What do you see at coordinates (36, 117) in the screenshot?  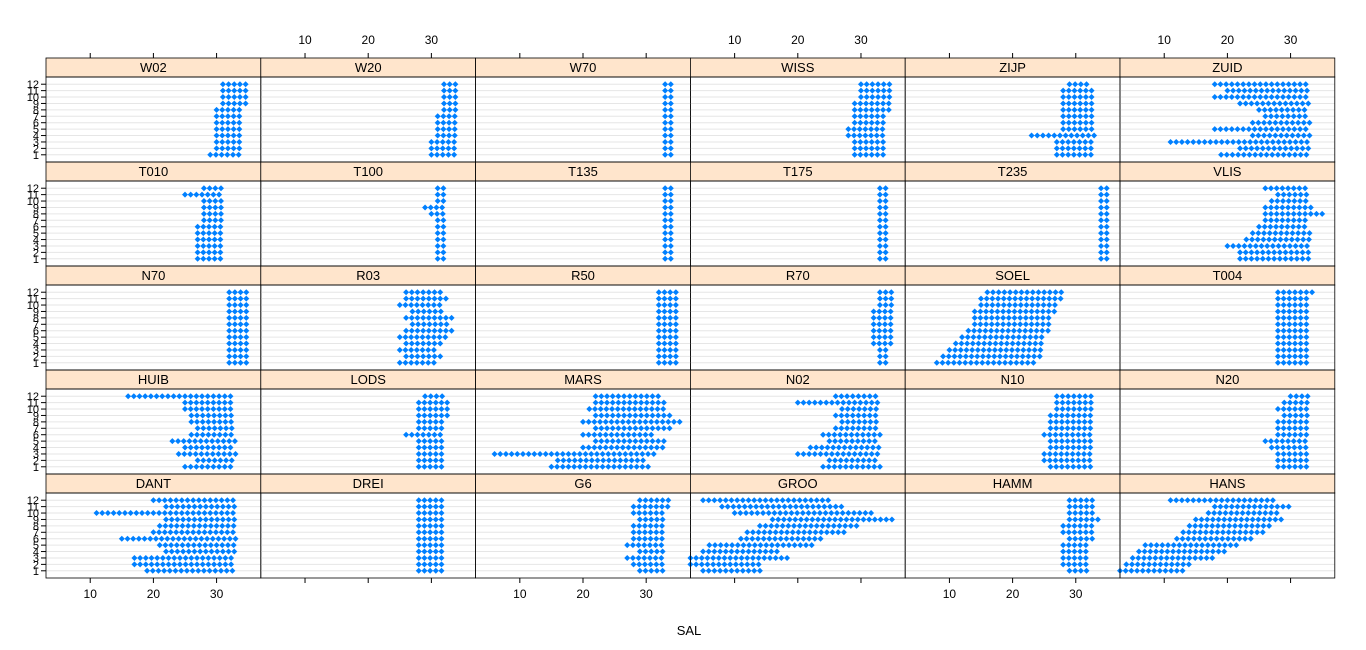 I see `y-tick-label: 7` at bounding box center [36, 117].